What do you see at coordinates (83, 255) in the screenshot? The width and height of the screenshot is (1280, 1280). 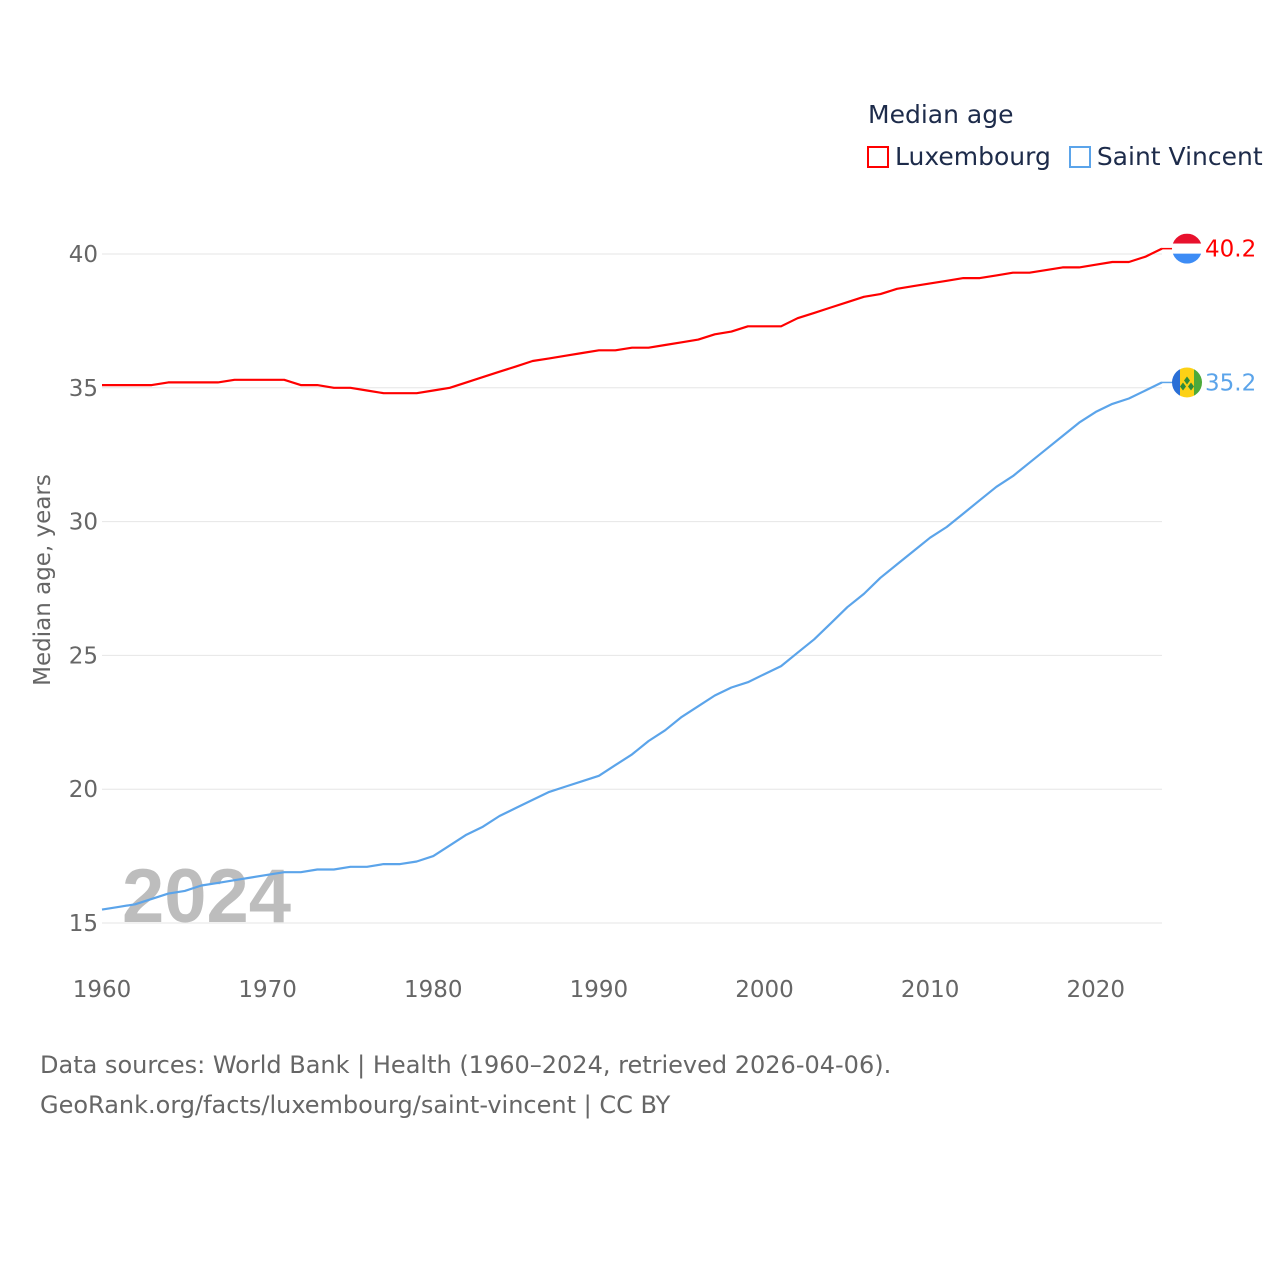 I see `y-tick-label: 40` at bounding box center [83, 255].